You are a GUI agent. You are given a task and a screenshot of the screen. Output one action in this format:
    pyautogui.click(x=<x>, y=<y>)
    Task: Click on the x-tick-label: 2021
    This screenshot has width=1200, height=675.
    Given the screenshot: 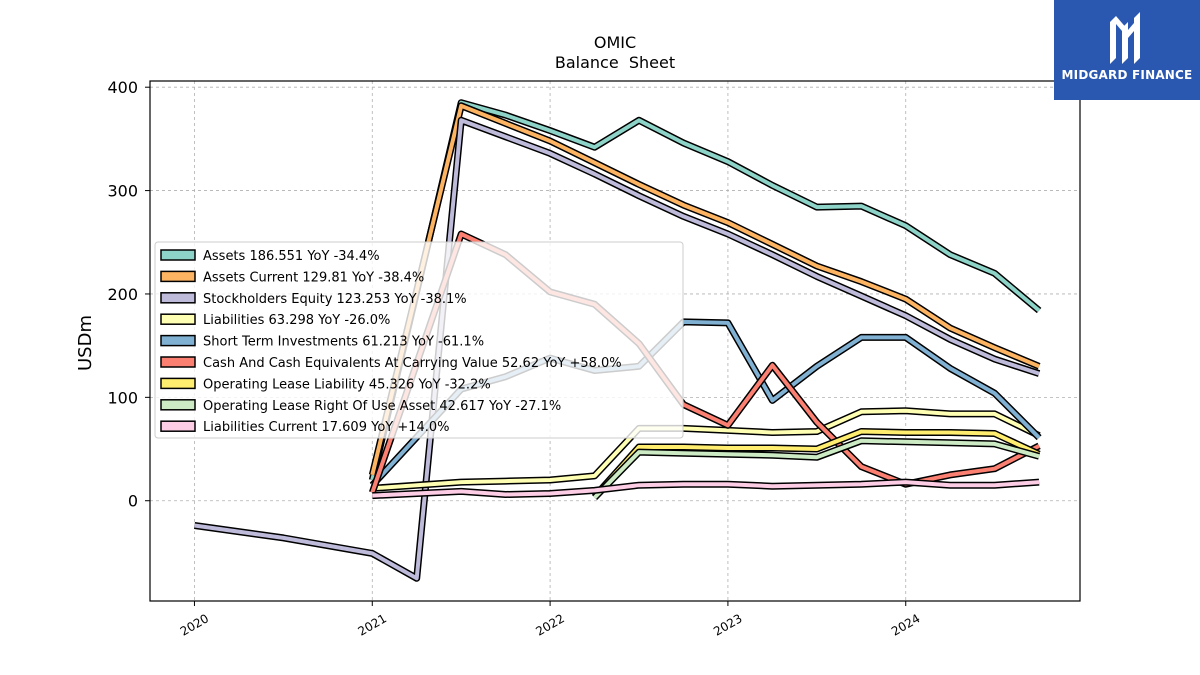 What is the action you would take?
    pyautogui.click(x=372, y=624)
    